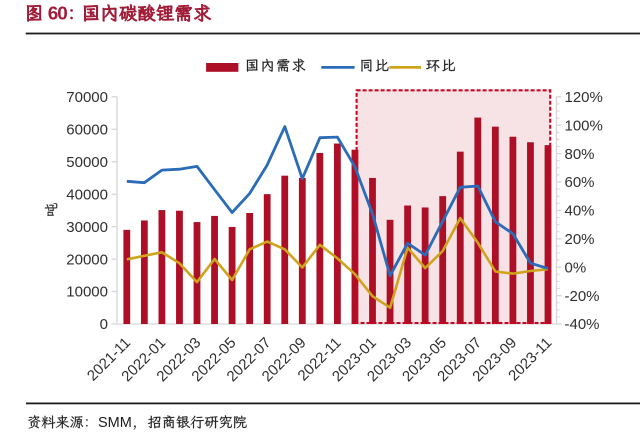 Image resolution: width=643 pixels, height=437 pixels. I want to click on svg-text: 60000, so click(87, 130).